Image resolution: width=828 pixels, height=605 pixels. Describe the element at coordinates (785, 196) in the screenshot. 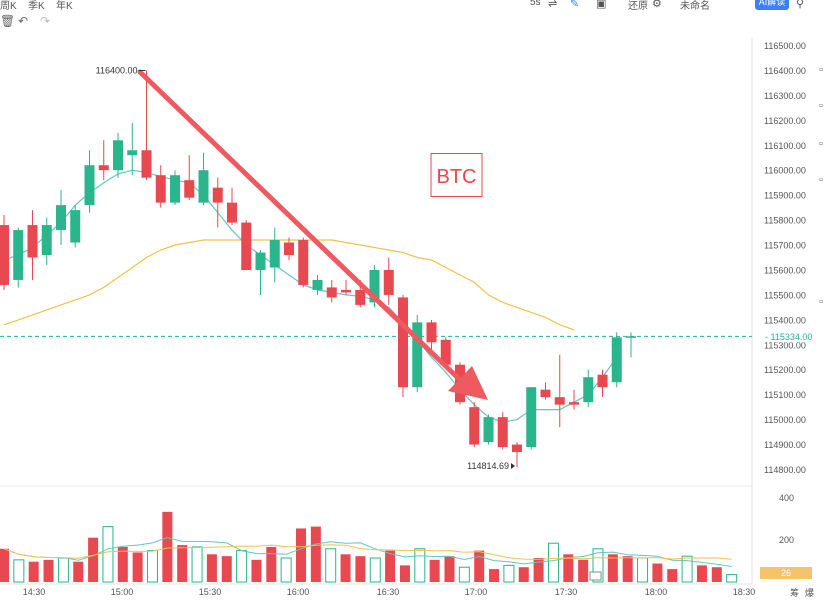

I see `price-tick-label: 115900.00` at that location.